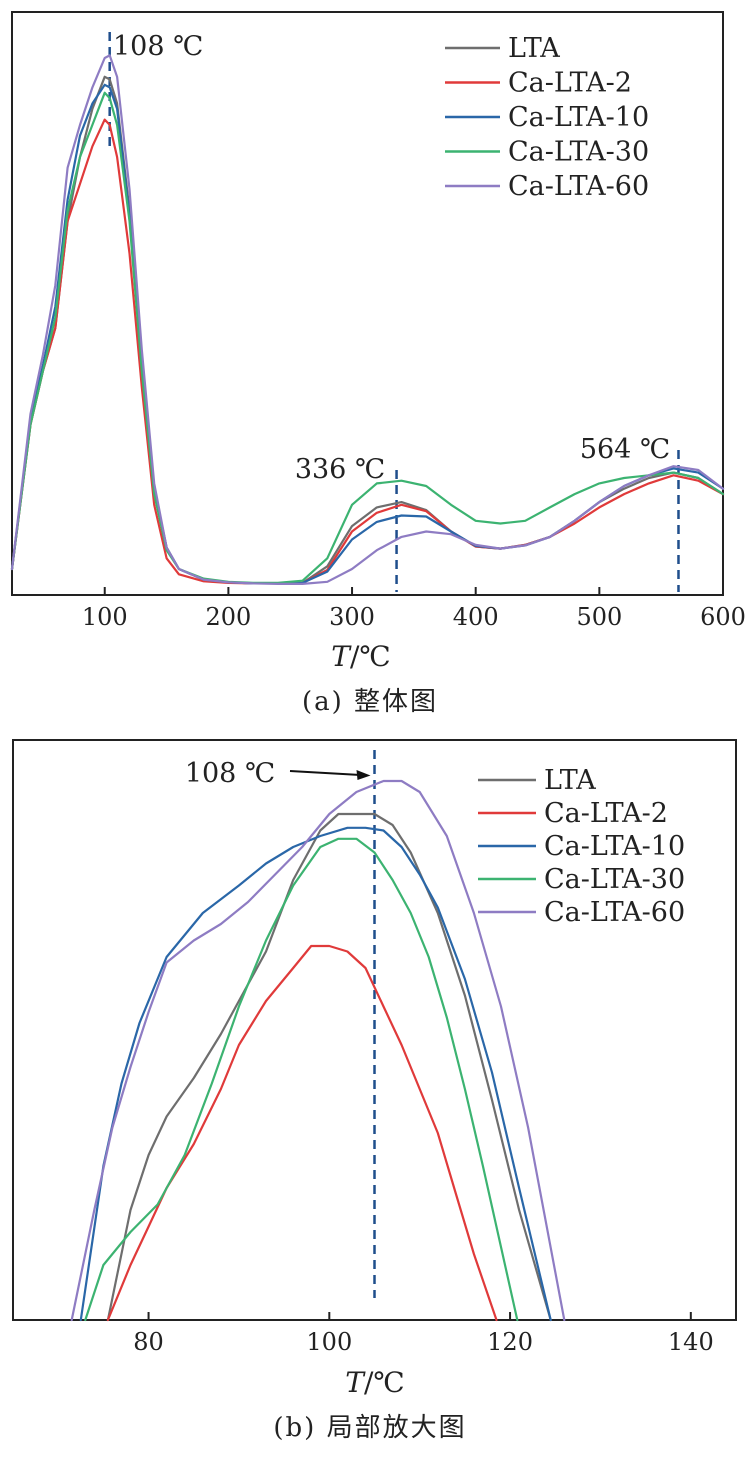  Describe the element at coordinates (230, 773) in the screenshot. I see `panel-b-annotation-1: 108 ℃` at that location.